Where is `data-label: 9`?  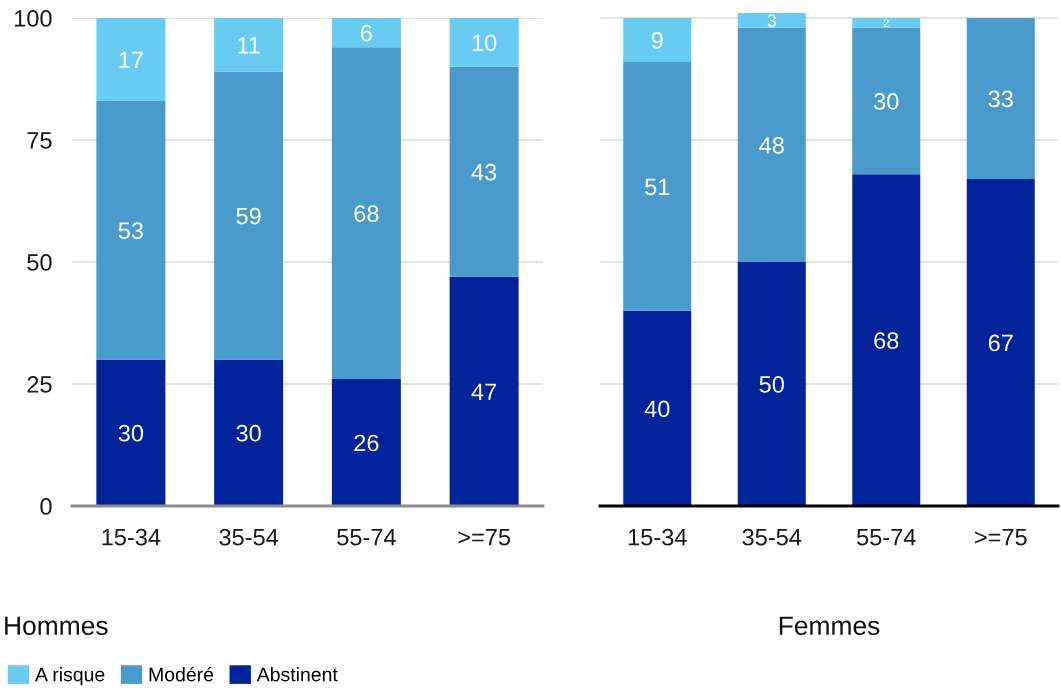
data-label: 9 is located at coordinates (657, 40).